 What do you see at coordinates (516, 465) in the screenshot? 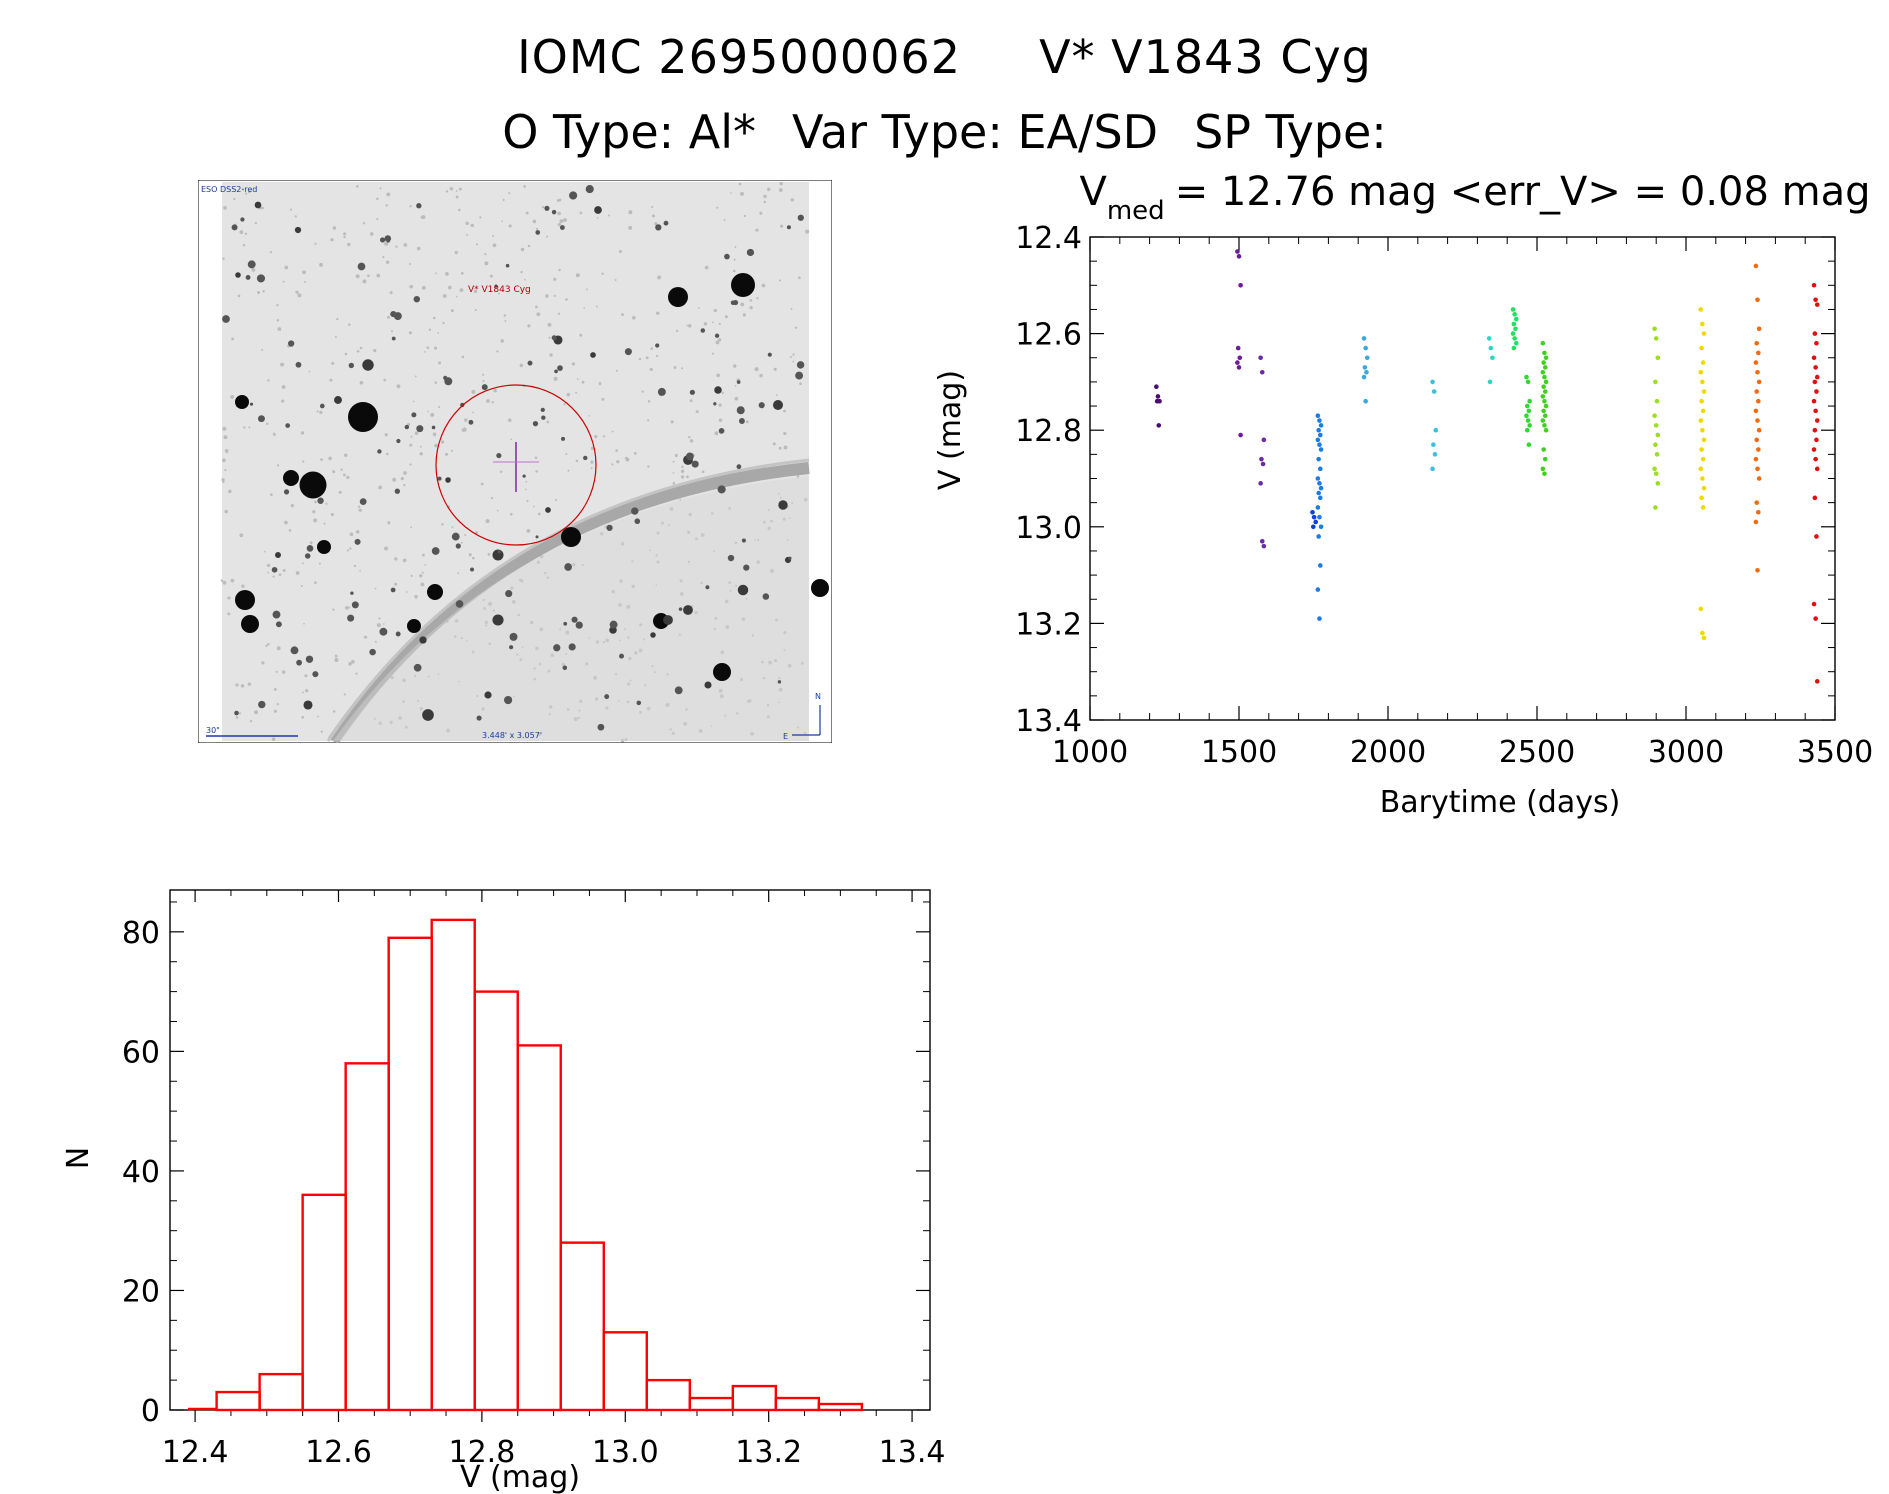
I see `target-circle` at bounding box center [516, 465].